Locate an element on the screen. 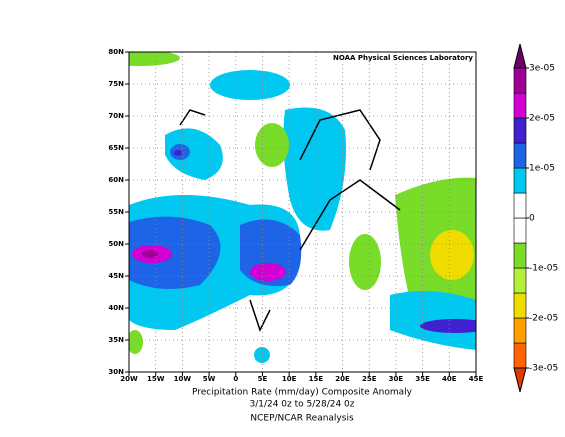  lat-label: 35N is located at coordinates (116, 340).